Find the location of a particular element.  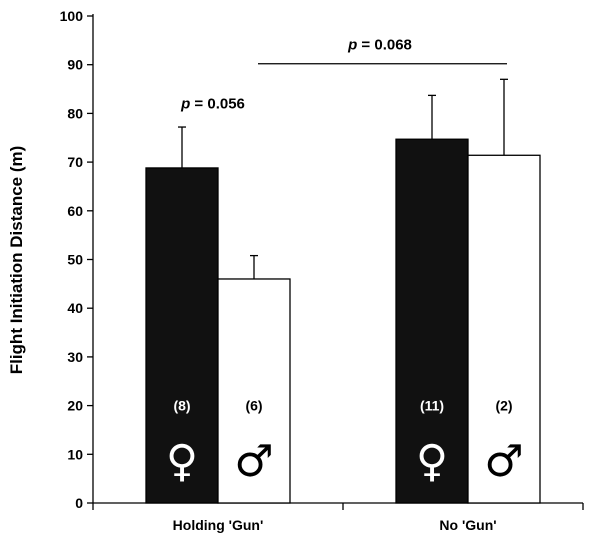

y-tick-label: 10 is located at coordinates (75, 454).